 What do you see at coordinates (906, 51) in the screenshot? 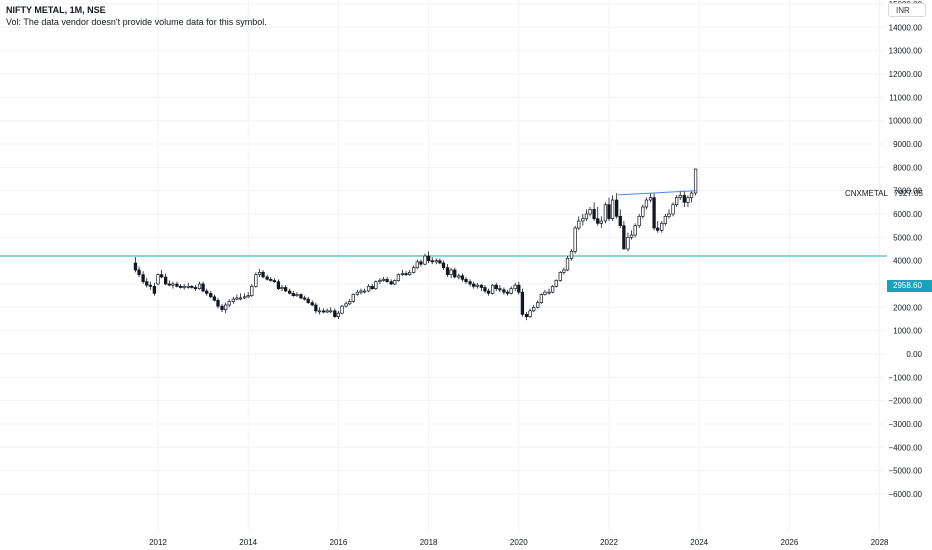
I see `y-tick-label: 13000.00` at bounding box center [906, 51].